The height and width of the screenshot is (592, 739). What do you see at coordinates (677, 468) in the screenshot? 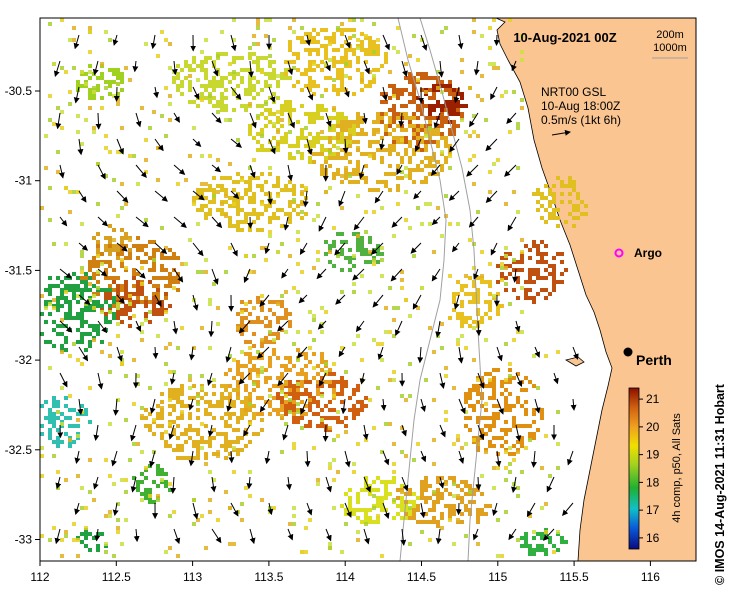
I see `colorbar-label: 4h comp, p50, All Sats` at bounding box center [677, 468].